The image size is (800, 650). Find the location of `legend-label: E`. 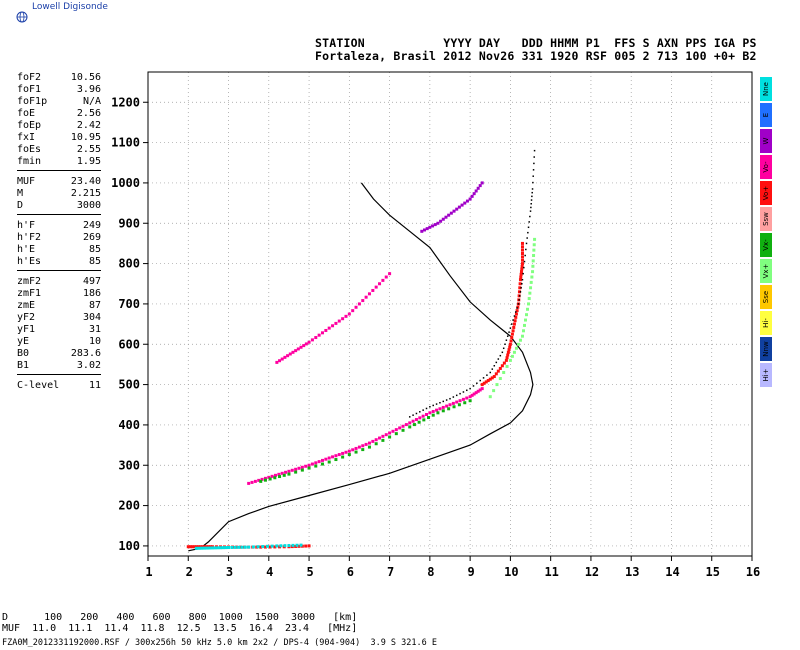

legend-label: E is located at coordinates (766, 115).